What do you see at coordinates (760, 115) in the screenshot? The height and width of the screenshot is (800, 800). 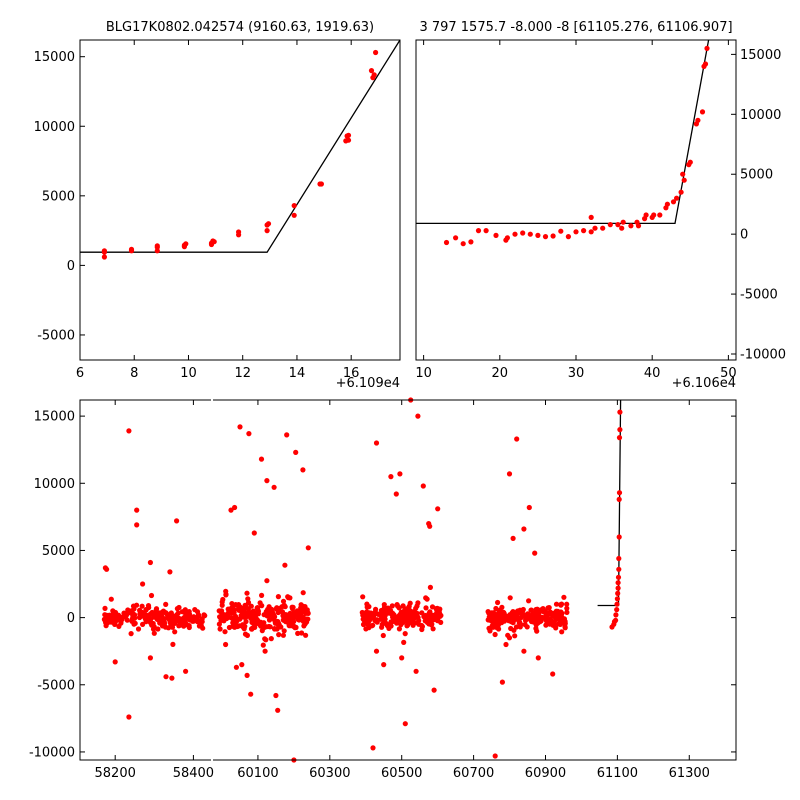 I see `top-right-ytick-label-1: 10000` at bounding box center [760, 115].